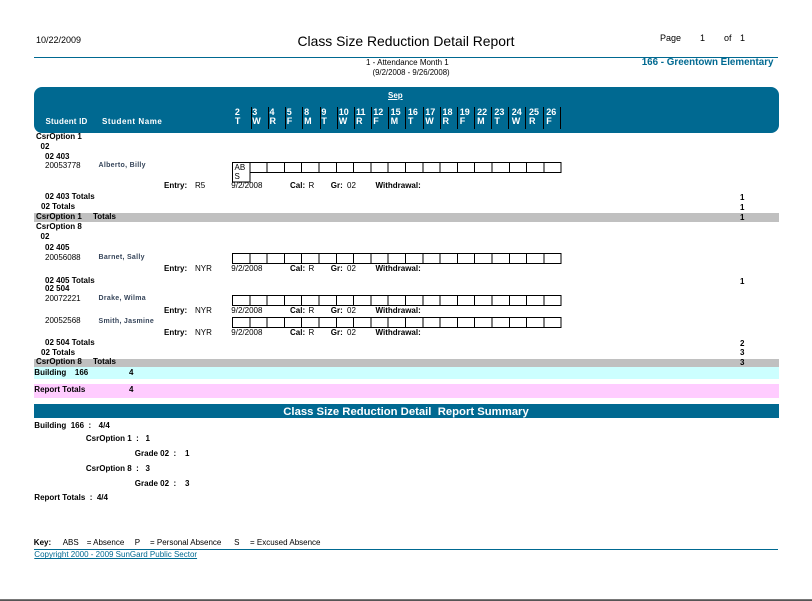 The height and width of the screenshot is (601, 812). I want to click on svg-text: S, so click(237, 176).